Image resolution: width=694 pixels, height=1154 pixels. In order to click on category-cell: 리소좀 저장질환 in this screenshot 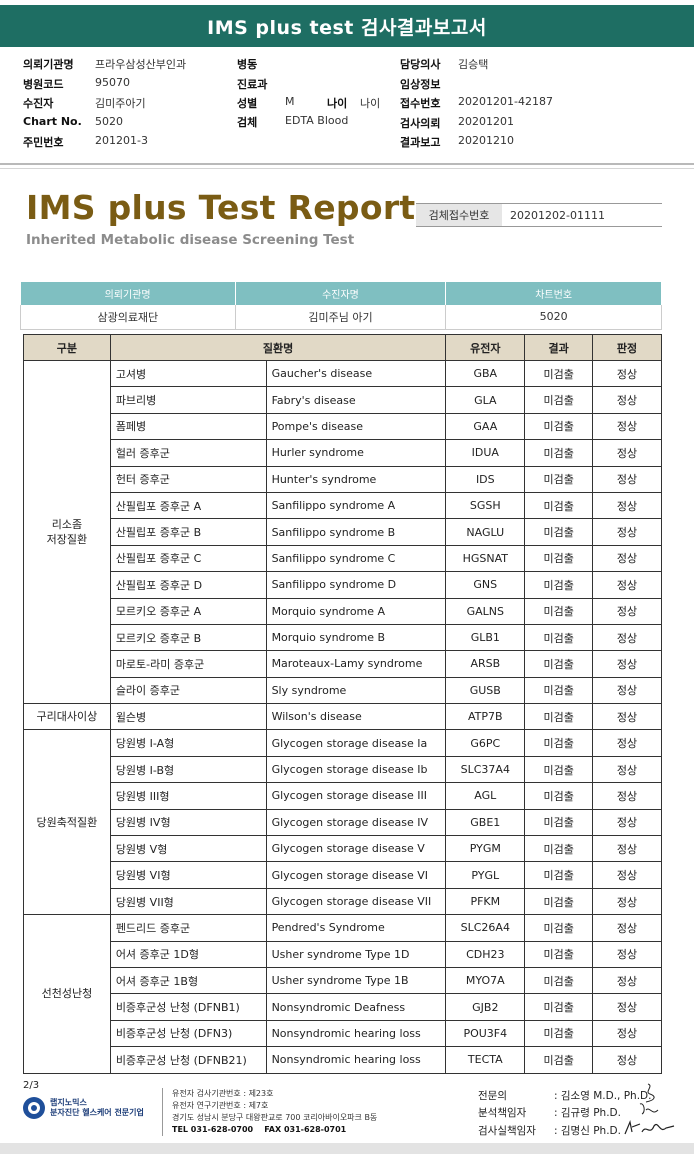, I will do `click(67, 532)`.